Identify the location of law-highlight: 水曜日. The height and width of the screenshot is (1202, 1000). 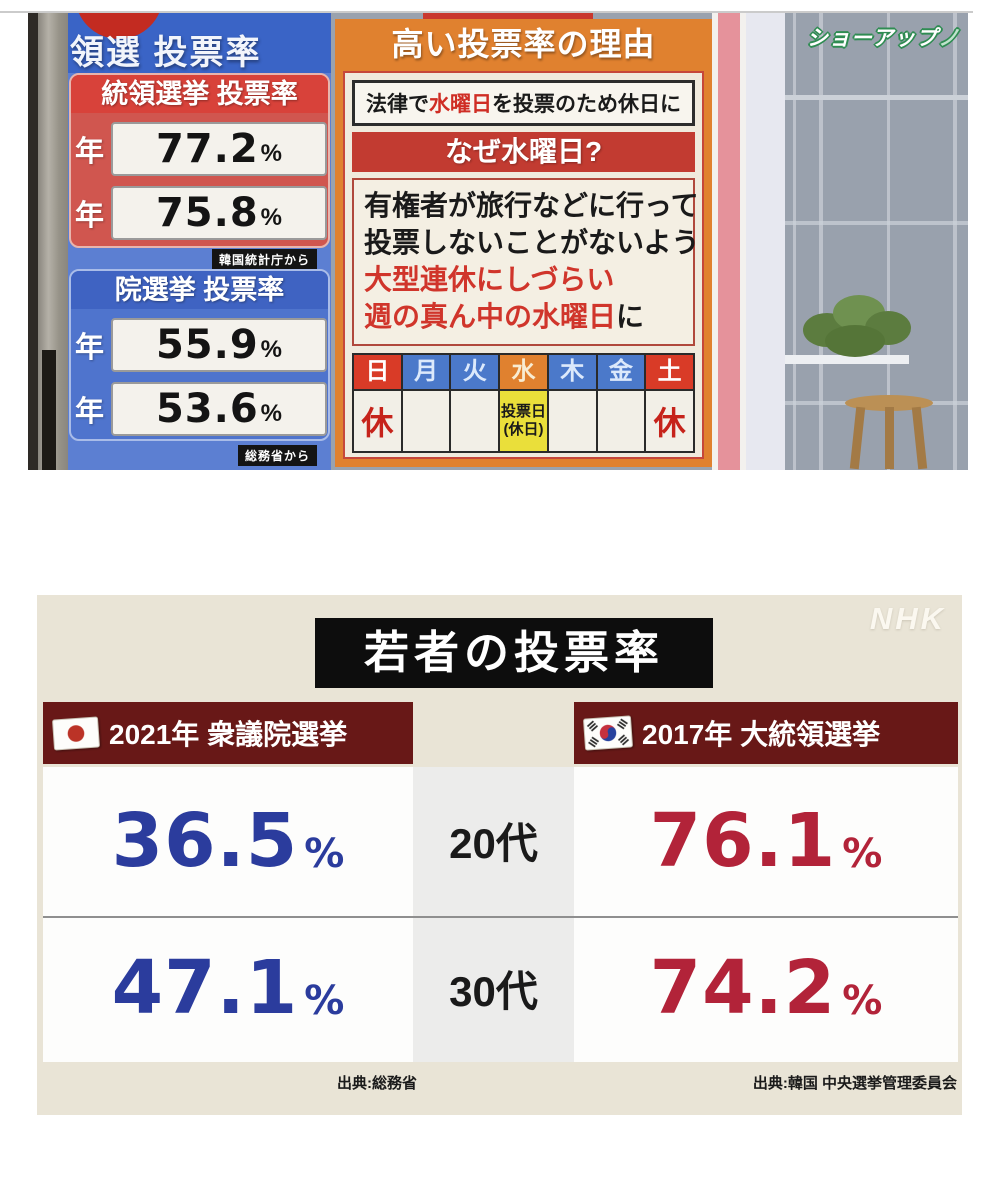
(460, 104).